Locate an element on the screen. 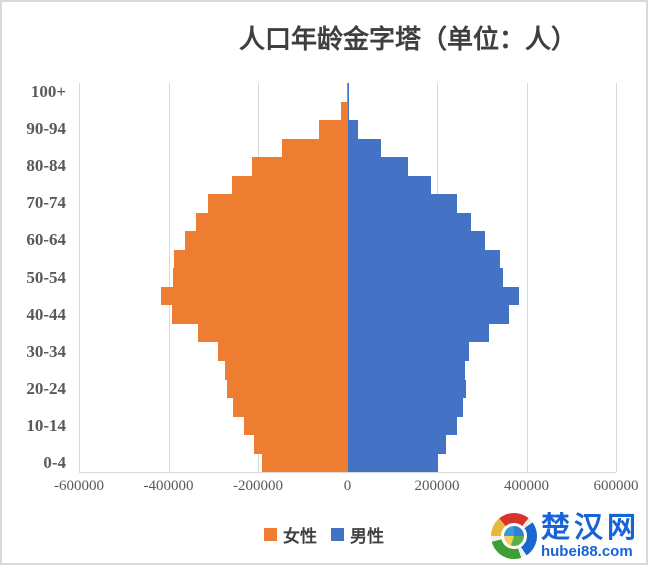 The height and width of the screenshot is (565, 648). y-tick-label: 50-54 is located at coordinates (46, 277).